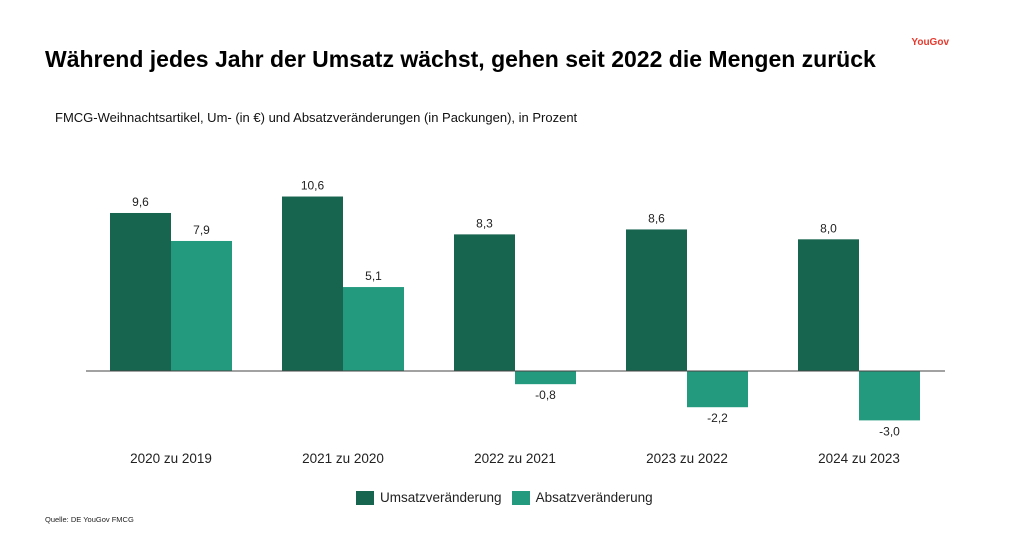 Image resolution: width=1024 pixels, height=535 pixels. I want to click on legend-item-umsatz: Umsatzveränderung, so click(429, 497).